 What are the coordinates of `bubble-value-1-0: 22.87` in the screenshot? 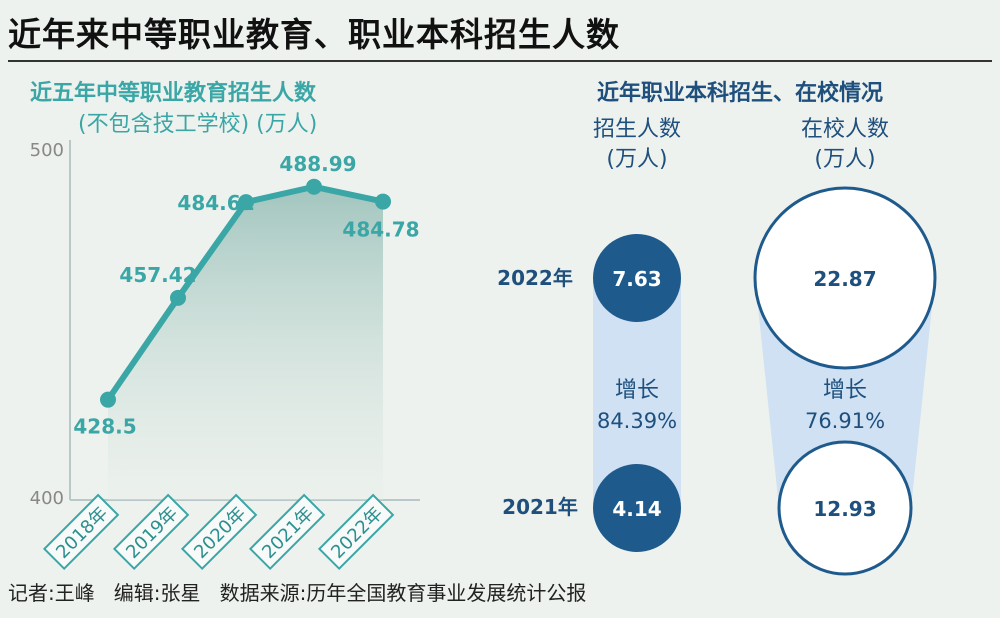 It's located at (844, 279).